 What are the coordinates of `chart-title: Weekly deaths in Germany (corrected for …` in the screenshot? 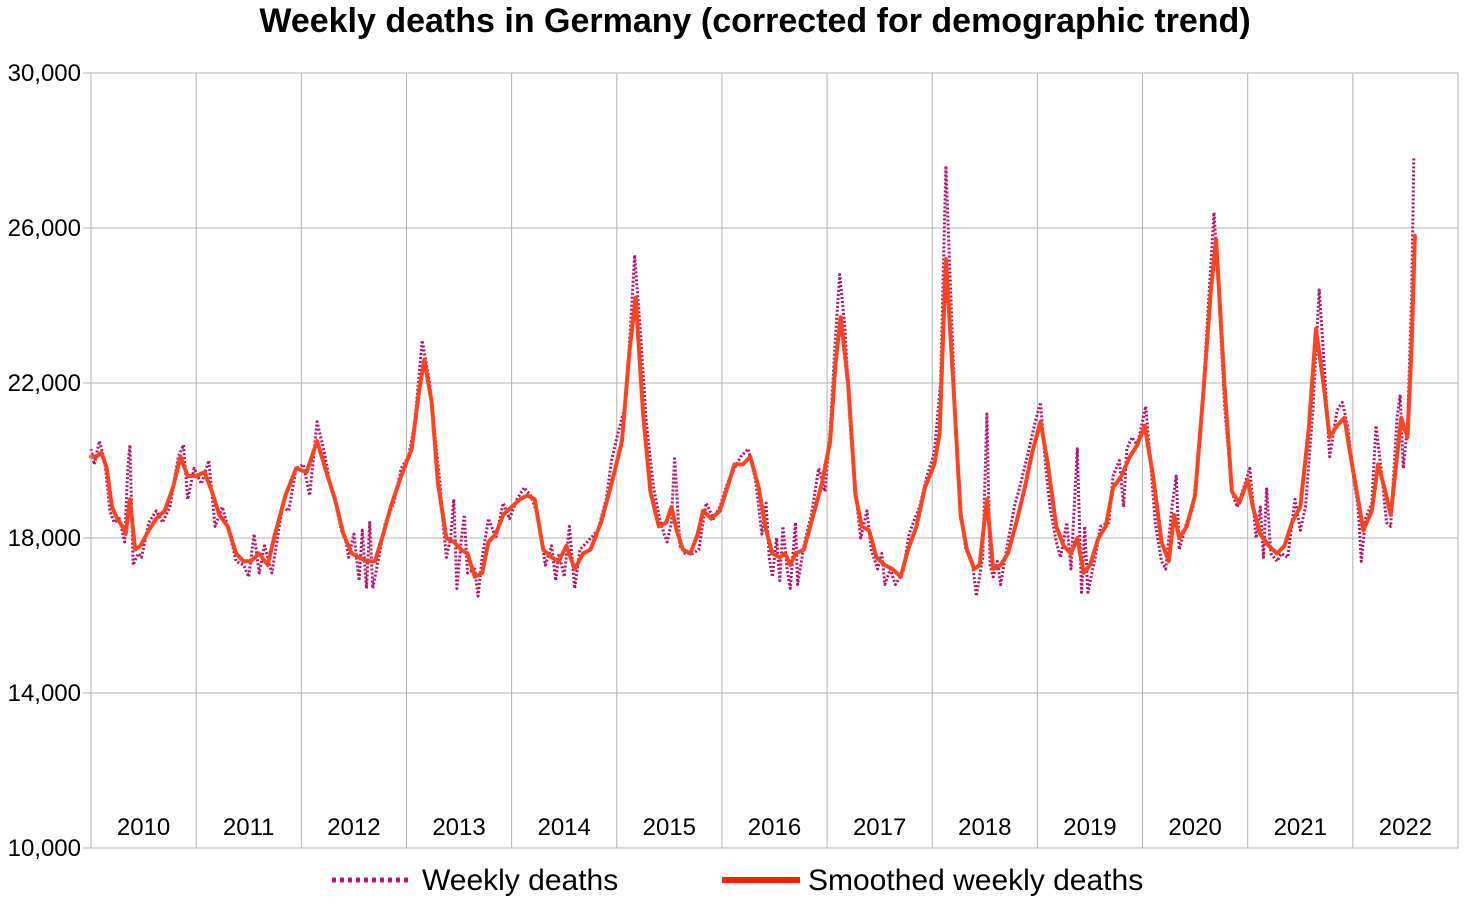 It's located at (754, 21).